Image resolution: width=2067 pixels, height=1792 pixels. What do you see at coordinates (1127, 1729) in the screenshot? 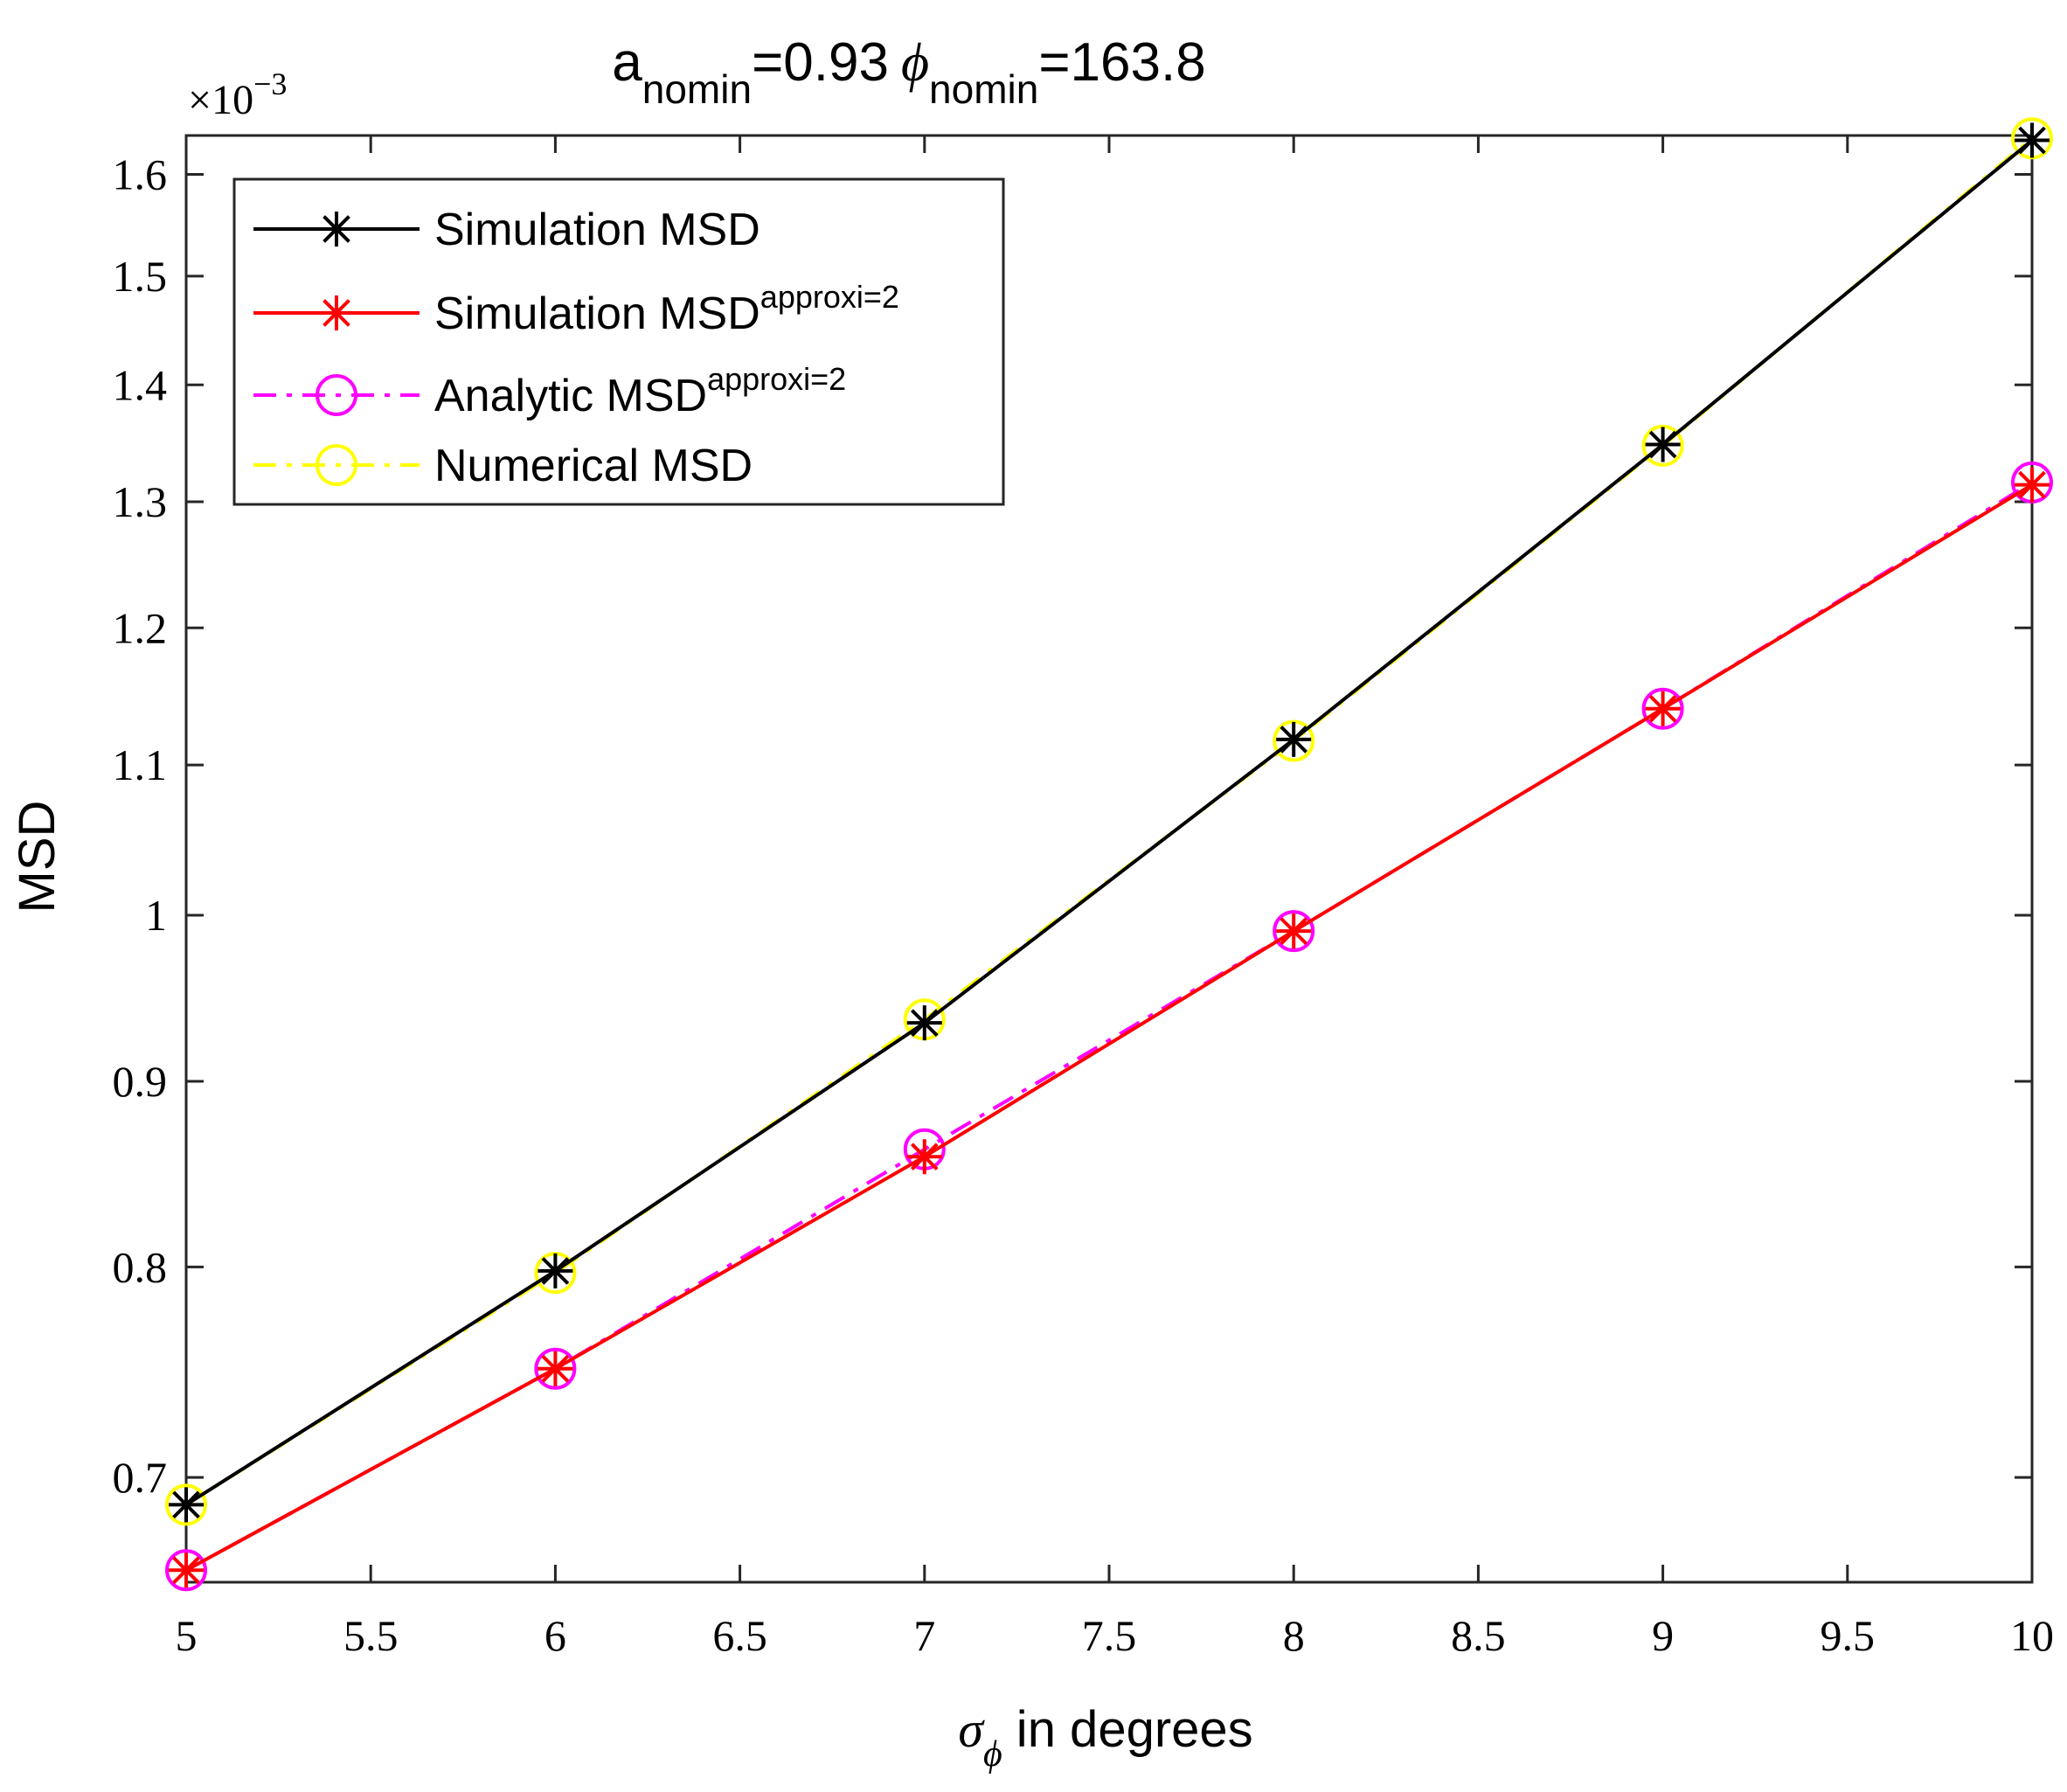
I see `x-axis-text: in degrees` at bounding box center [1127, 1729].